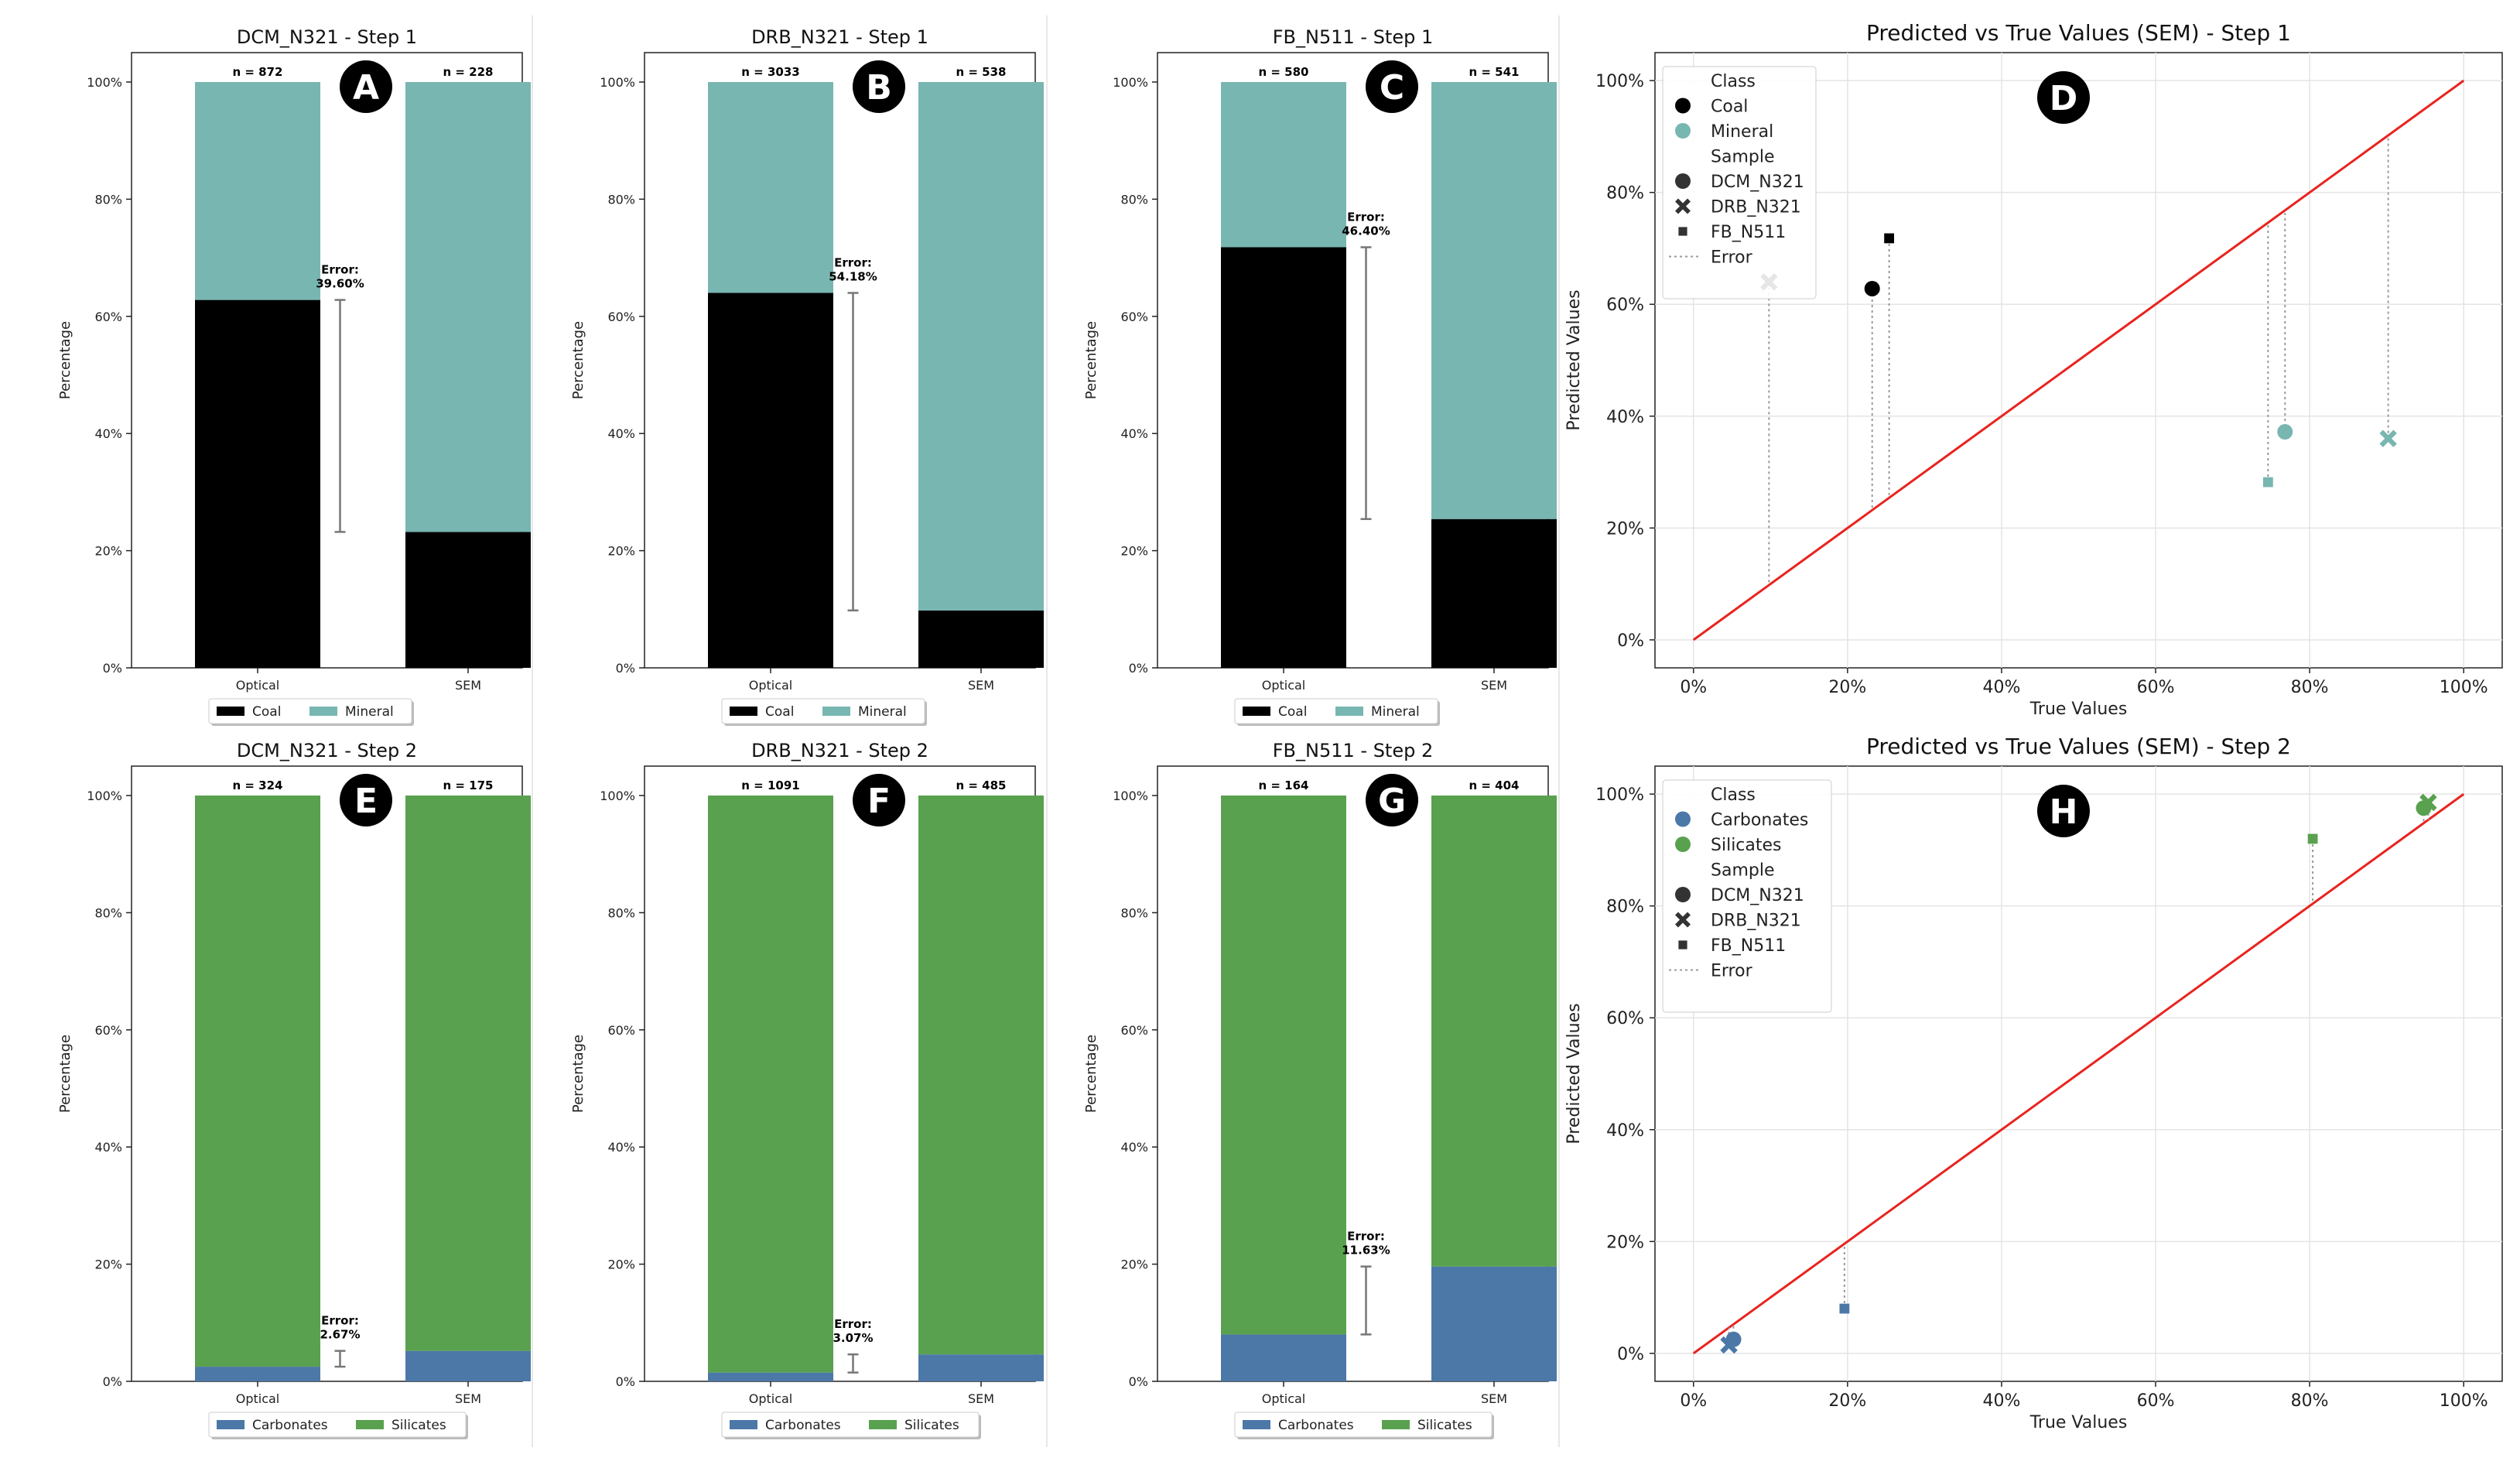 The width and height of the screenshot is (2520, 1468). I want to click on y-tick-label: 60%, so click(108, 317).